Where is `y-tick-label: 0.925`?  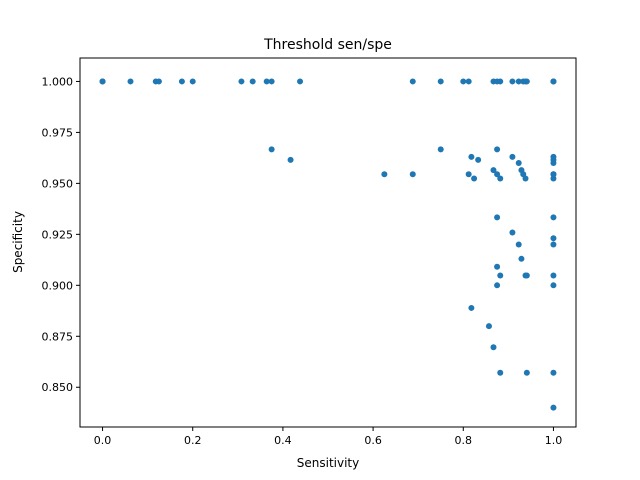
y-tick-label: 0.925 is located at coordinates (58, 234).